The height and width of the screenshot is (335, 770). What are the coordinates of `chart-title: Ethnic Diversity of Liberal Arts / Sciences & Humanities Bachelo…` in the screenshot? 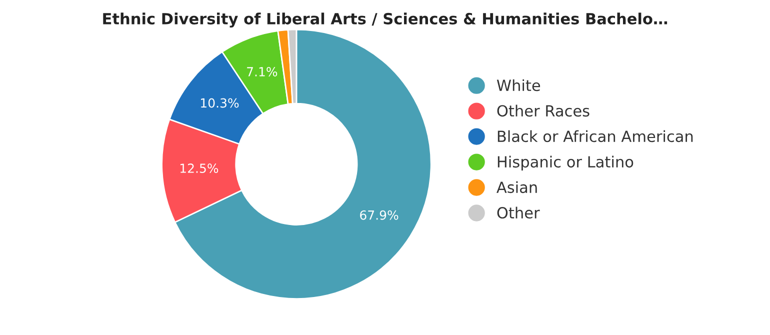 It's located at (385, 20).